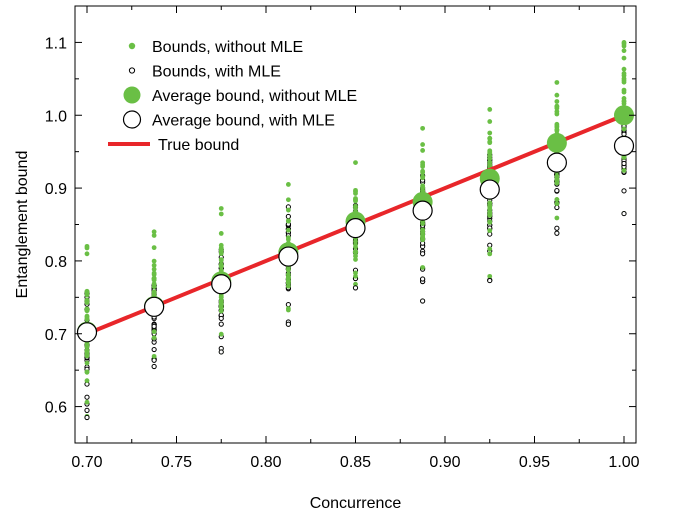 This screenshot has width=678, height=518. Describe the element at coordinates (215, 47) in the screenshot. I see `legend-entry: Bounds, without MLE` at that location.